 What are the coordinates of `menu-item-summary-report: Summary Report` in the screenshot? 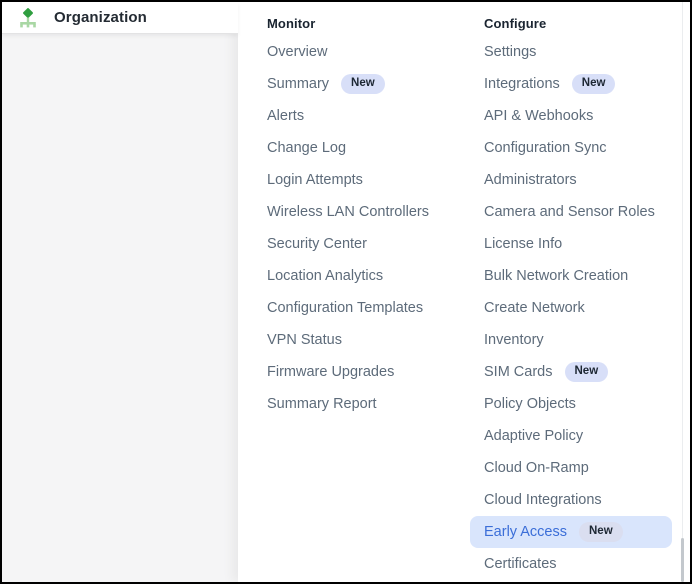 It's located at (361, 404).